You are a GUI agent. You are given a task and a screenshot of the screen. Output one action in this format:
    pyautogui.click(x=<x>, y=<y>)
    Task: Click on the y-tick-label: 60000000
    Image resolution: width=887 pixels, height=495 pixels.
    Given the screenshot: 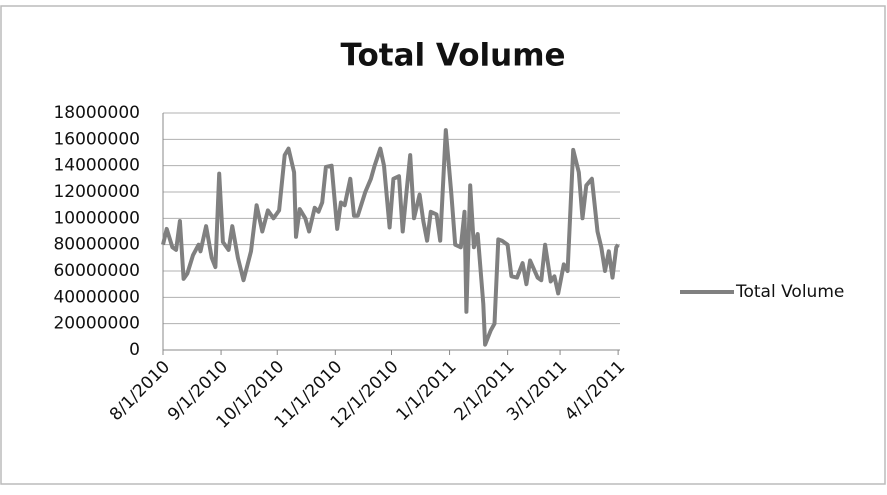 What is the action you would take?
    pyautogui.click(x=96, y=271)
    